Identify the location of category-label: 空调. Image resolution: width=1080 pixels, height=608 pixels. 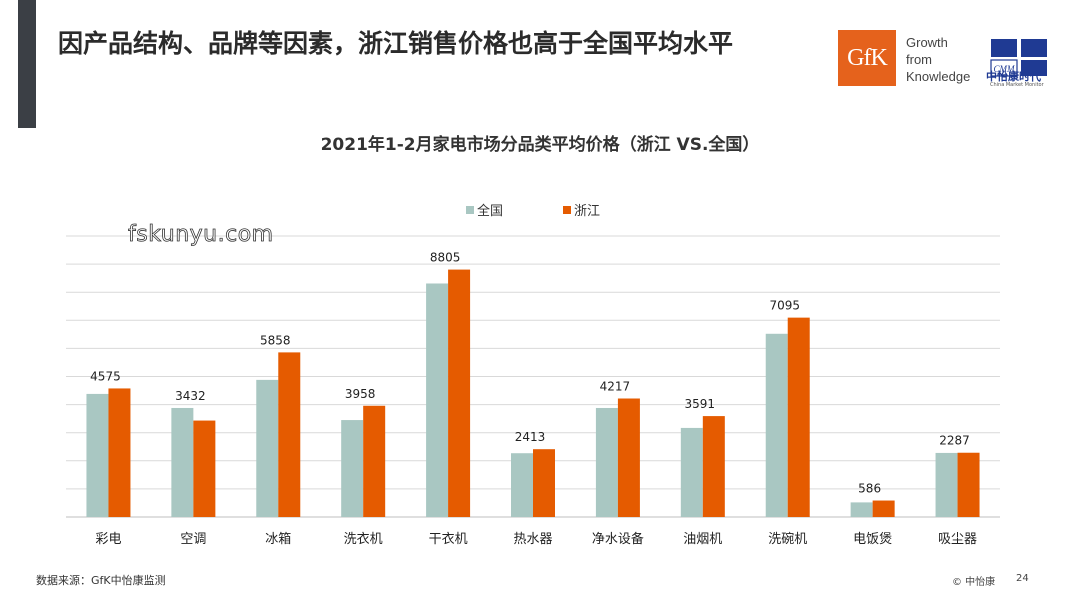
(193, 539).